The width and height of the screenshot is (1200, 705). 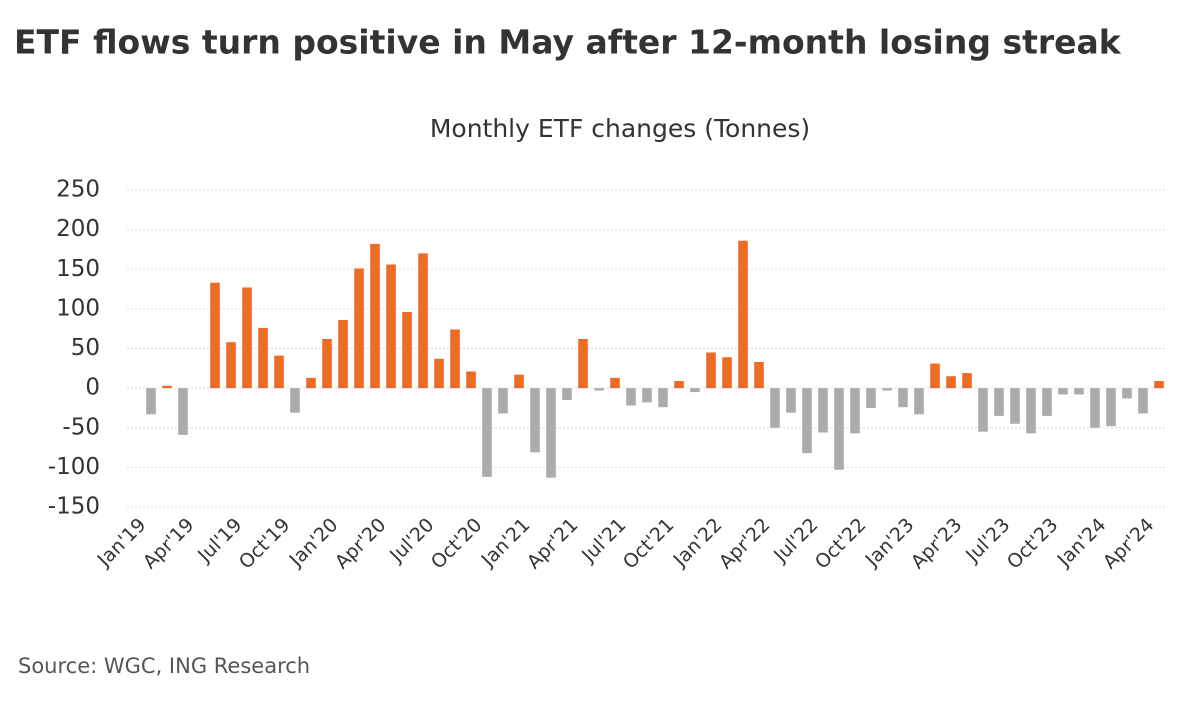 I want to click on x-tick-label: Jan'21, so click(x=506, y=543).